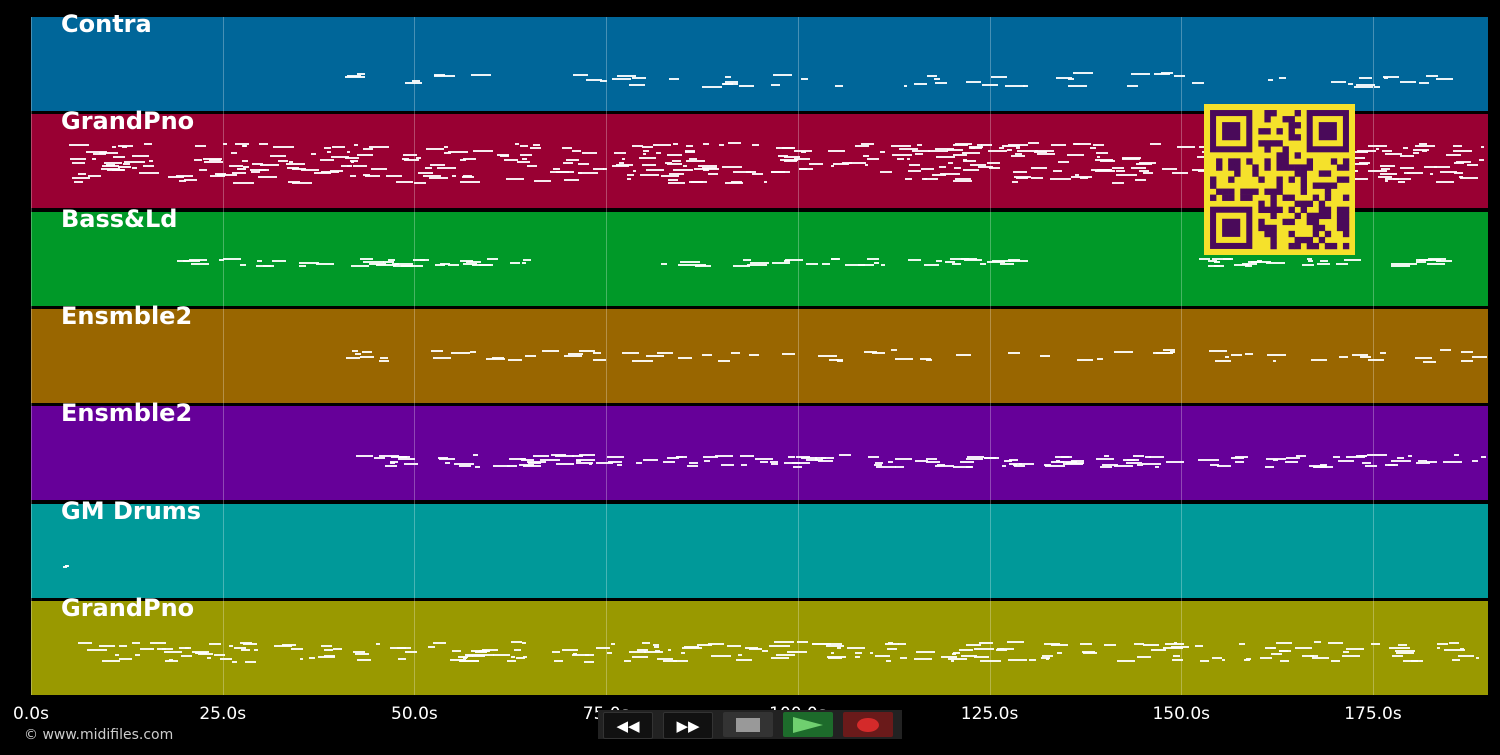 Image resolution: width=1500 pixels, height=755 pixels. What do you see at coordinates (989, 714) in the screenshot?
I see `time-tick-label: 125.0s` at bounding box center [989, 714].